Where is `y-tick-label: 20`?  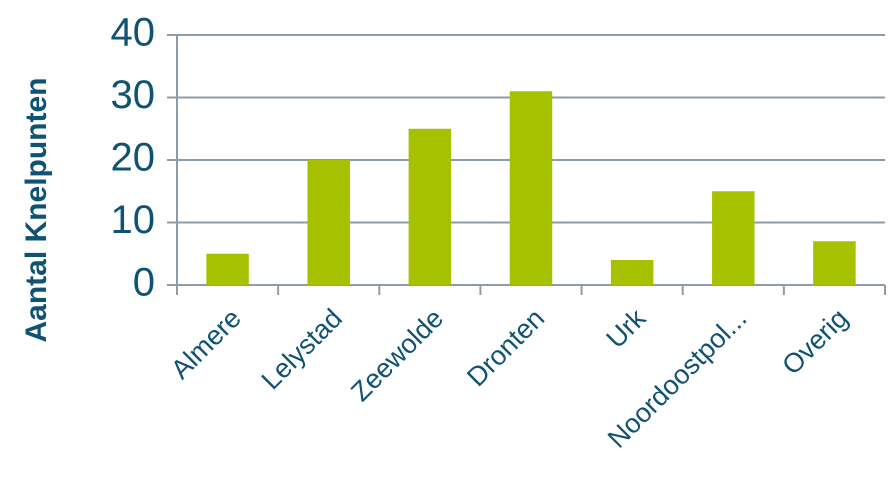 y-tick-label: 20 is located at coordinates (133, 158).